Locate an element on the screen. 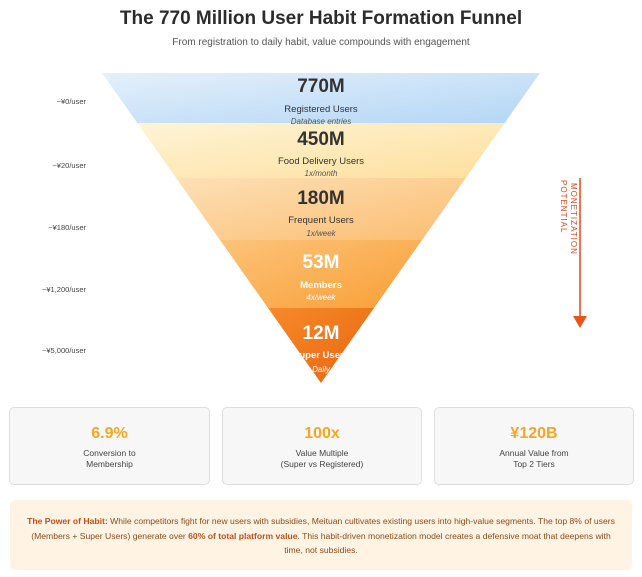  metric-value: 6.9% is located at coordinates (109, 433).